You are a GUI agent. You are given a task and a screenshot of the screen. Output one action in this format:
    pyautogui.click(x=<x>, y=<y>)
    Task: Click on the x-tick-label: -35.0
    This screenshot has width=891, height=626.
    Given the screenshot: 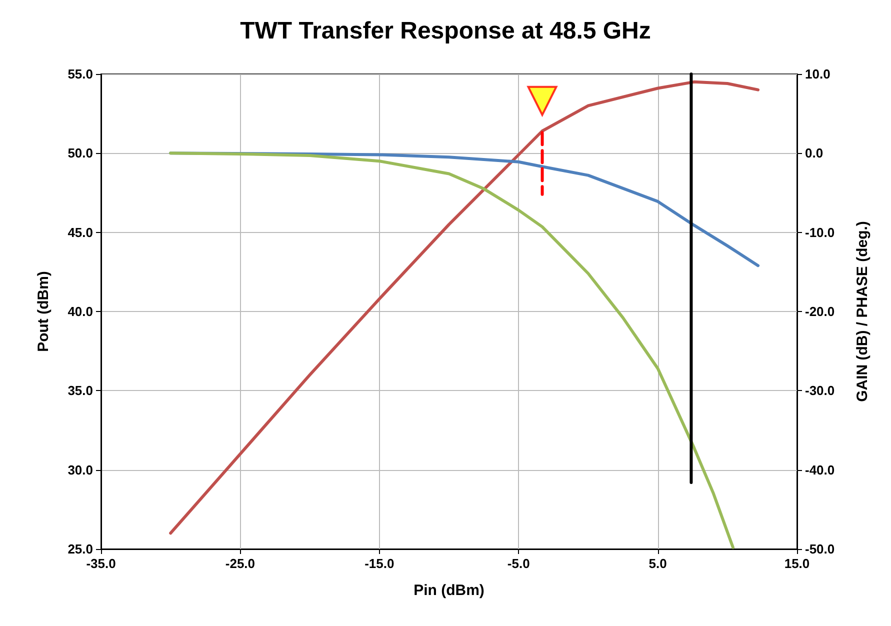 What is the action you would take?
    pyautogui.click(x=101, y=563)
    